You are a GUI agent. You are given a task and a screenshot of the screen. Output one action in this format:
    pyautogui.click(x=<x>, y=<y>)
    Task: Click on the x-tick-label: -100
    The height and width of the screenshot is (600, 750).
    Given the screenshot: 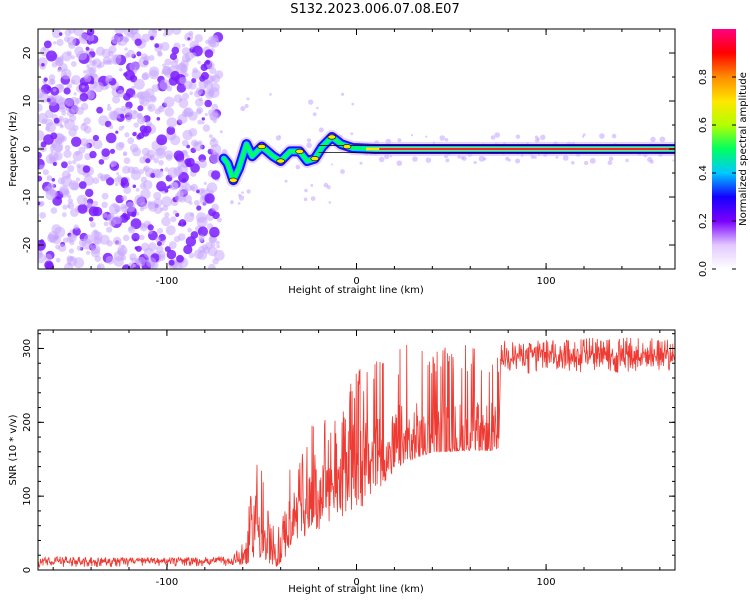 What is the action you would take?
    pyautogui.click(x=167, y=281)
    